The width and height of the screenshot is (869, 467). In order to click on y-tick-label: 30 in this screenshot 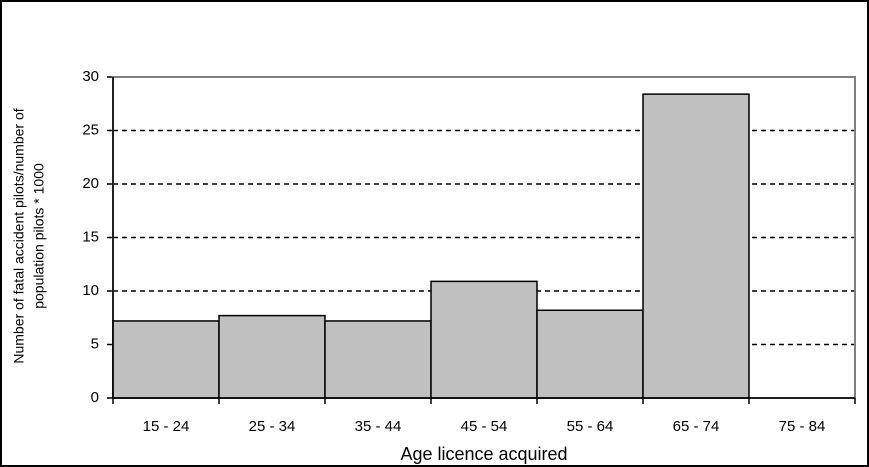, I will do `click(90, 76)`.